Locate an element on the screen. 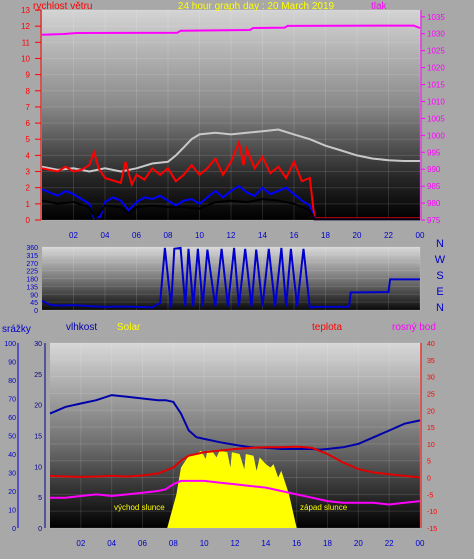 The image size is (474, 559). wind_direction-line is located at coordinates (230, 277).